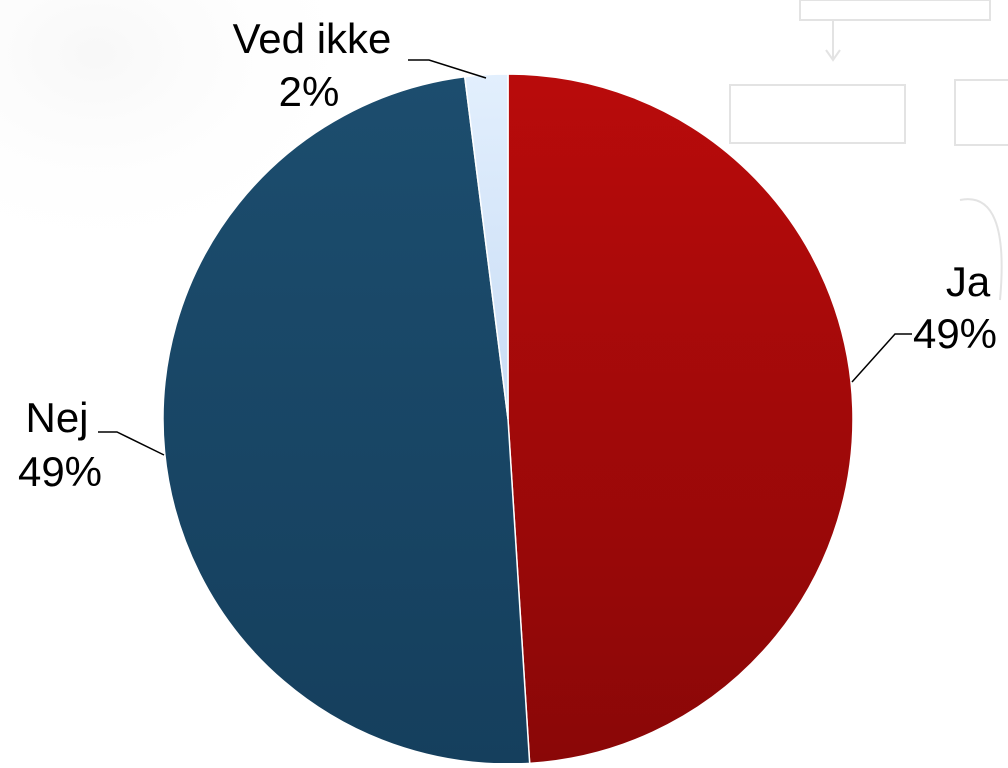  I want to click on leader-line-ved-ikke, so click(447, 69).